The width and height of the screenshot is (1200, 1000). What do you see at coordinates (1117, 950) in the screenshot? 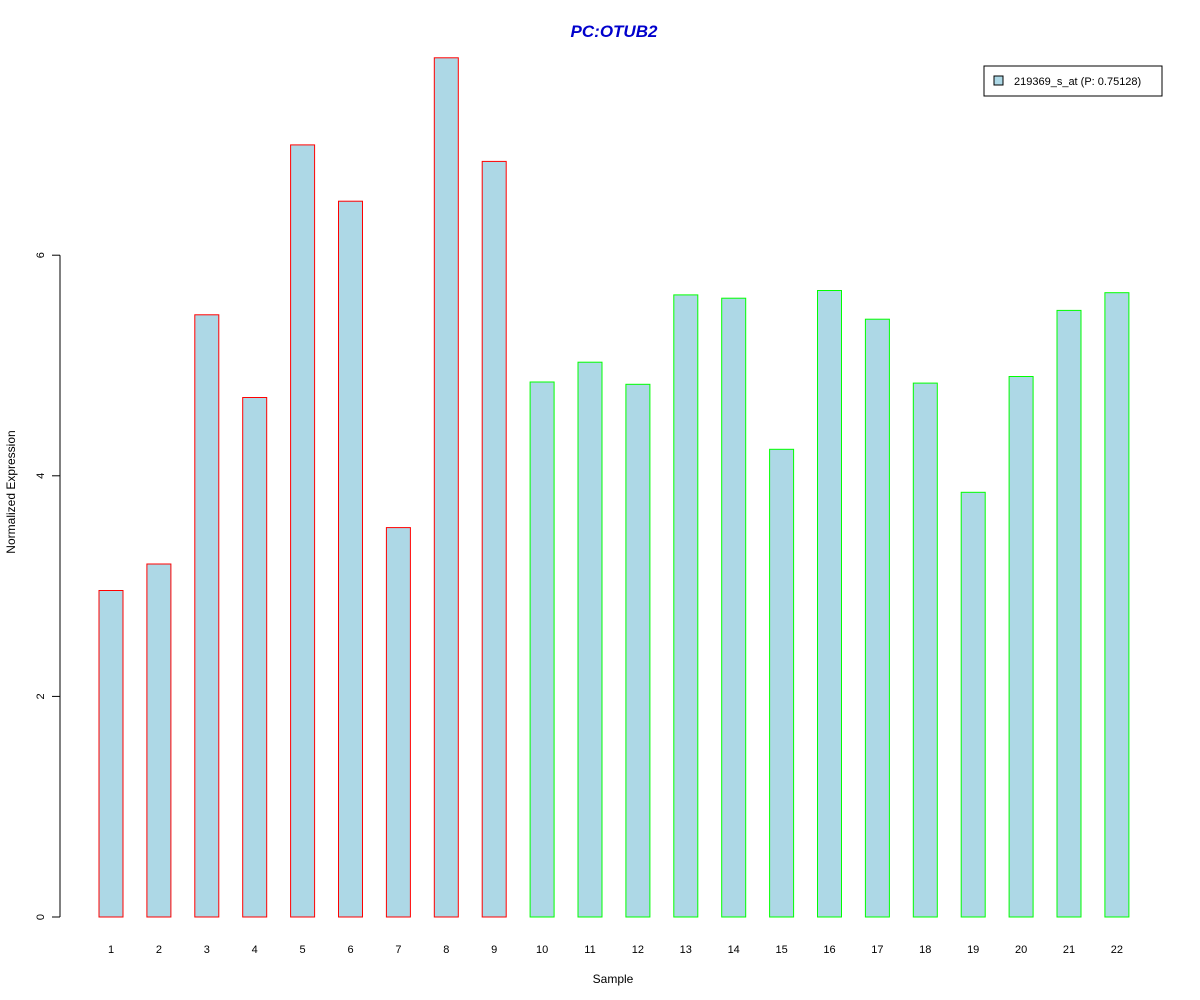
I see `x-tick-label: 22` at bounding box center [1117, 950].